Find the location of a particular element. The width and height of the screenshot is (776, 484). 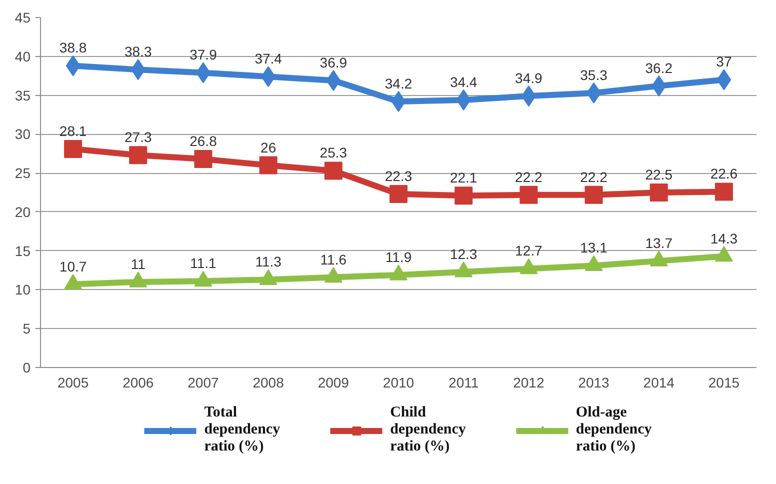

x-tick-label: 2010 is located at coordinates (398, 382).